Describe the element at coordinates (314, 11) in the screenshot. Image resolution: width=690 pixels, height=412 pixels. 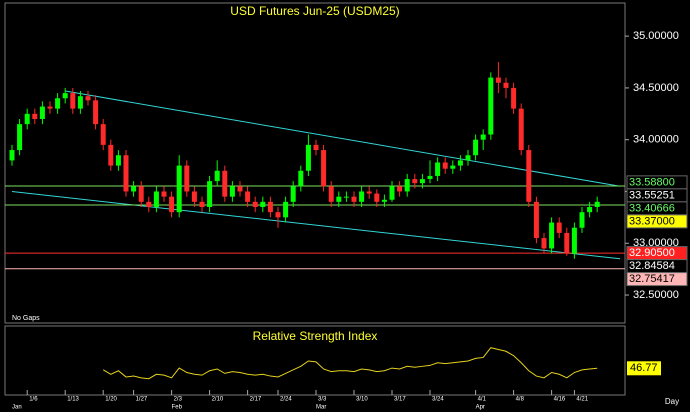
I see `chart-title: USD Futures Jun-25 (USDM25)` at that location.